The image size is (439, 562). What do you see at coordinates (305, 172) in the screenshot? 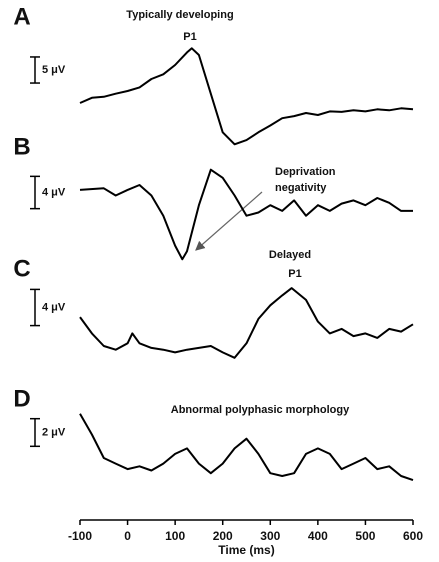
I see `annotation: Deprivation` at bounding box center [305, 172].